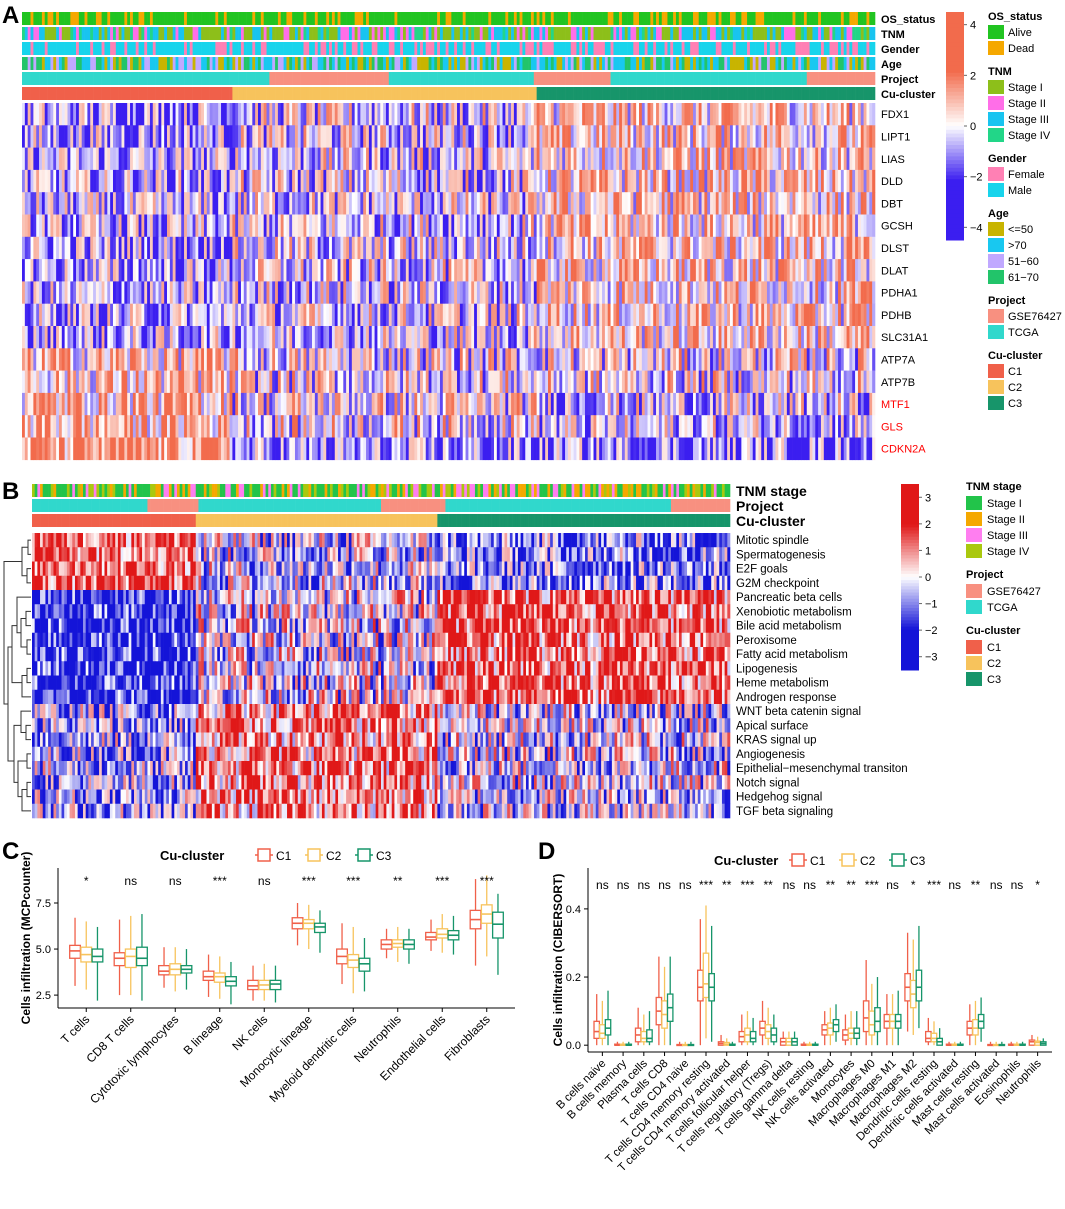 The image size is (1065, 1209). Describe the element at coordinates (928, 578) in the screenshot. I see `colorbar-tick: 0` at that location.